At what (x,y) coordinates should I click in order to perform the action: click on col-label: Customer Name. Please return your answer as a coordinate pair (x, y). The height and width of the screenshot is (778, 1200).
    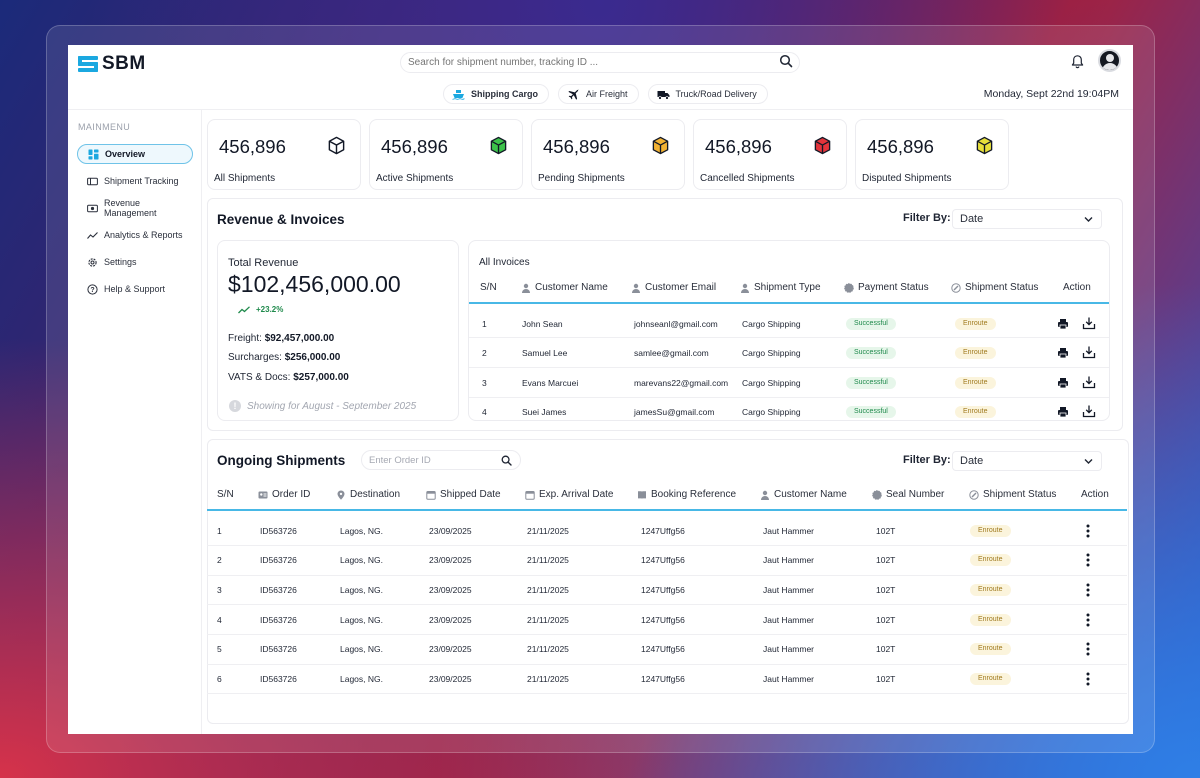
    Looking at the image, I should click on (571, 287).